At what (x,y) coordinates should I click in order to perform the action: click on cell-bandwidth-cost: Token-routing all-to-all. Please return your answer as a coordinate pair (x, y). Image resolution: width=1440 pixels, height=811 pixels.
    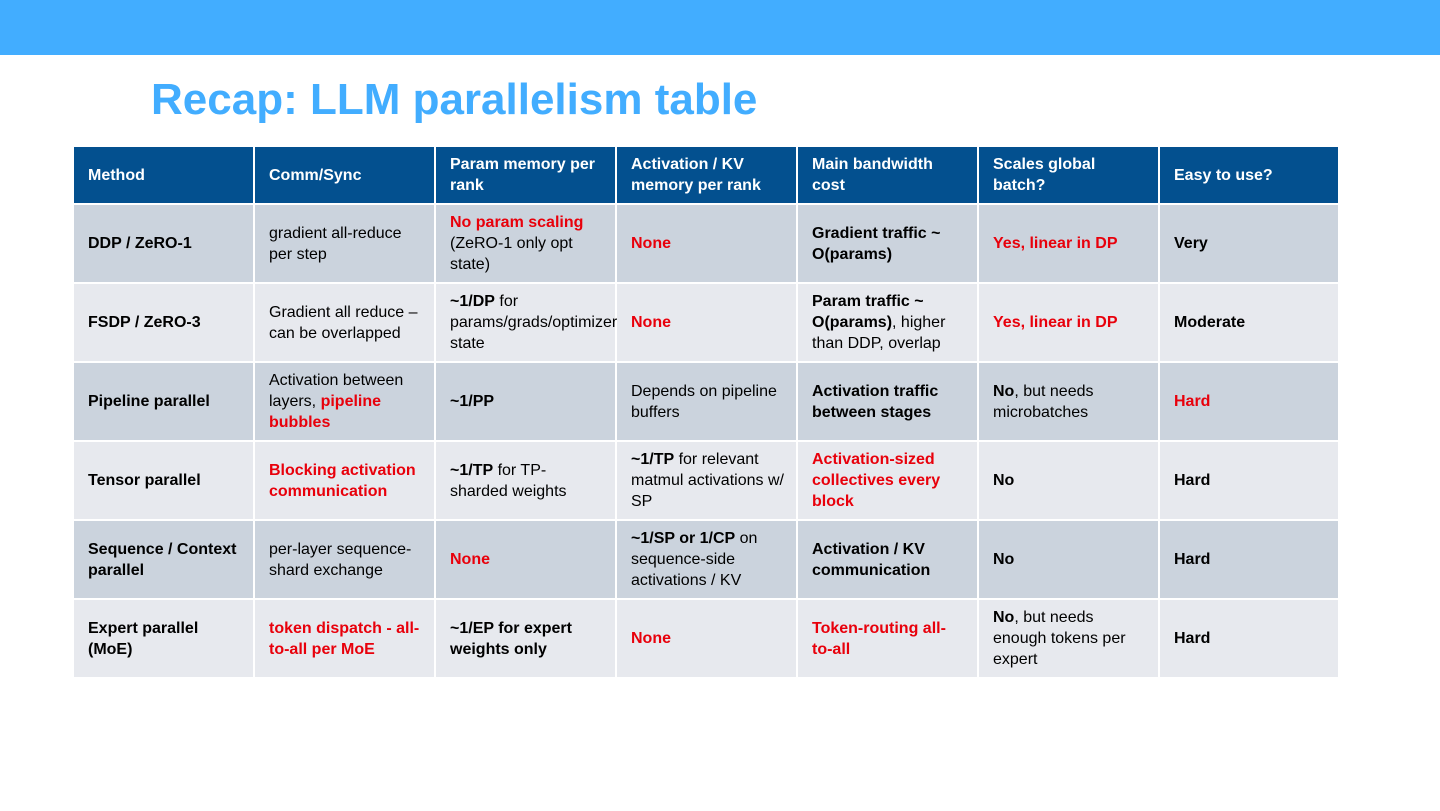
    Looking at the image, I should click on (887, 638).